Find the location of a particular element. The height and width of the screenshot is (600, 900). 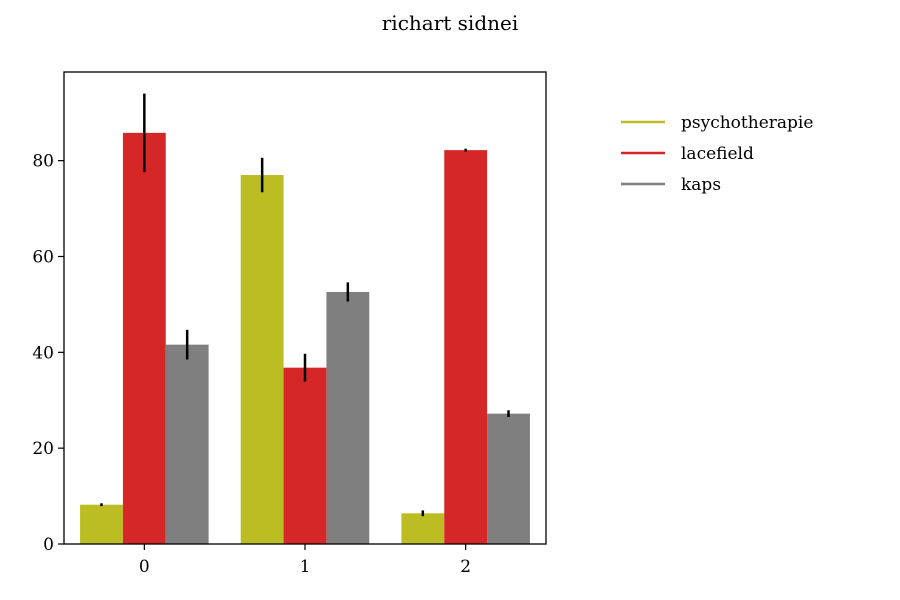

y-tick-label: 60 is located at coordinates (43, 257).